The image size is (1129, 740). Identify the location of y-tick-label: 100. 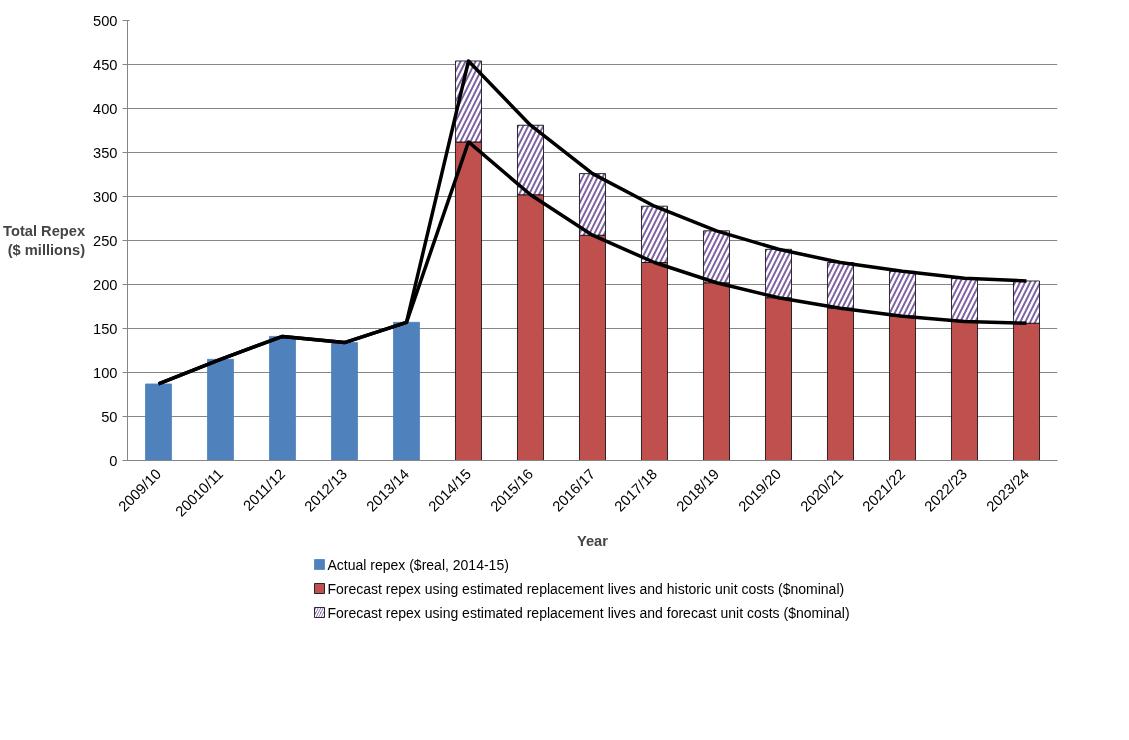
(105, 372).